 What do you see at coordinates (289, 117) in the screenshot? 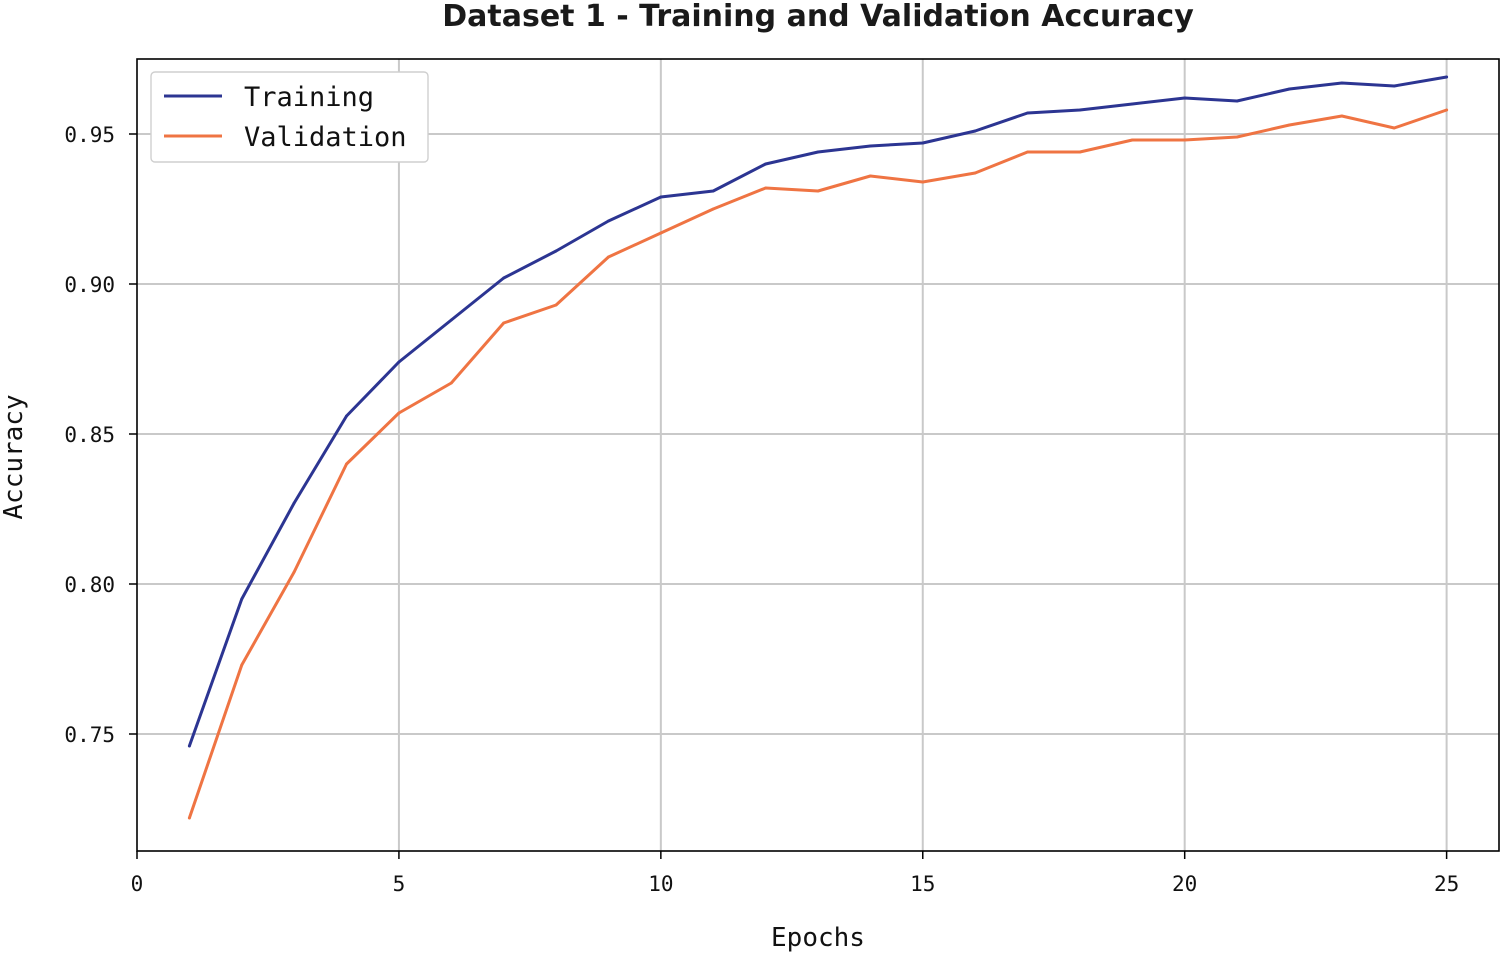
I see `chart-legend: Training Validation` at bounding box center [289, 117].